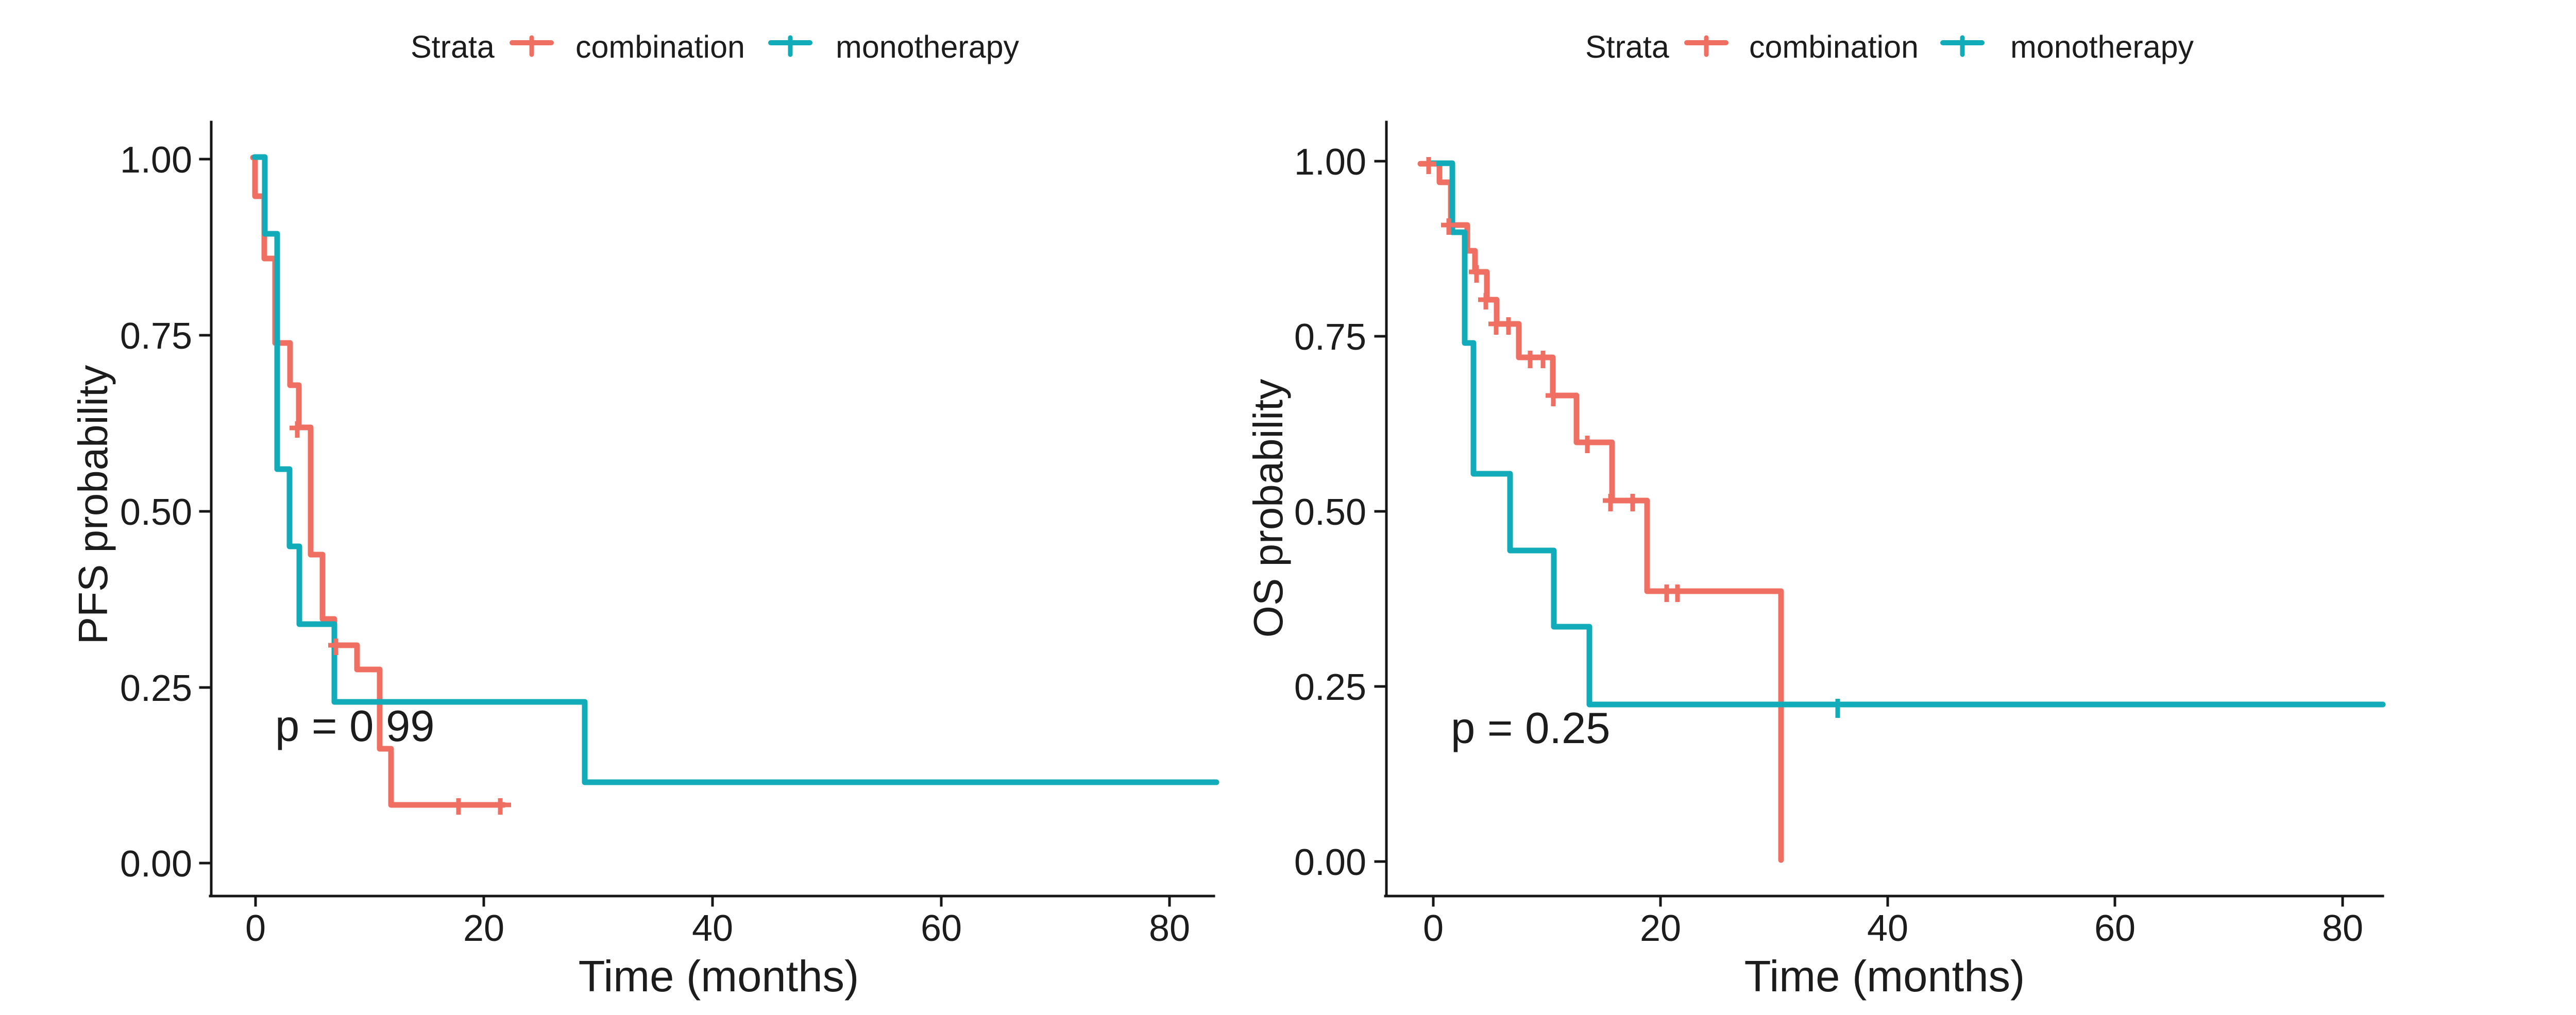 The height and width of the screenshot is (1015, 2576). I want to click on svg-text: OS probability, so click(1268, 508).